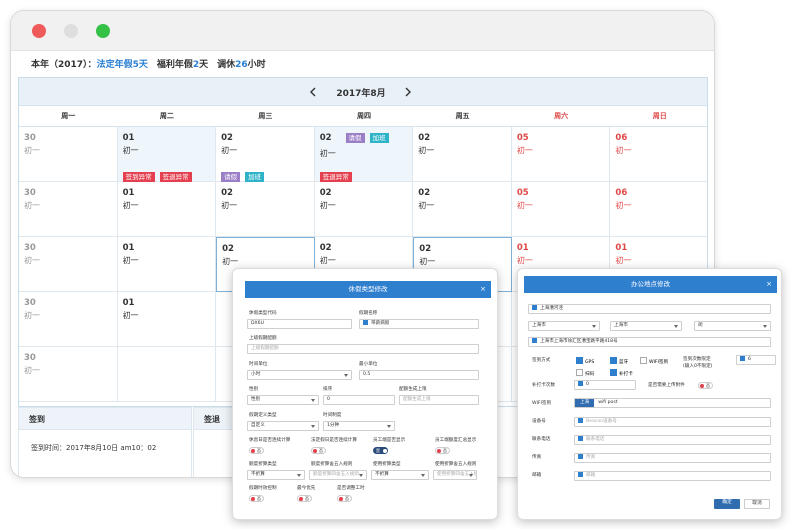 The height and width of the screenshot is (529, 791). Describe the element at coordinates (672, 476) in the screenshot. I see `input: 邮箱` at that location.